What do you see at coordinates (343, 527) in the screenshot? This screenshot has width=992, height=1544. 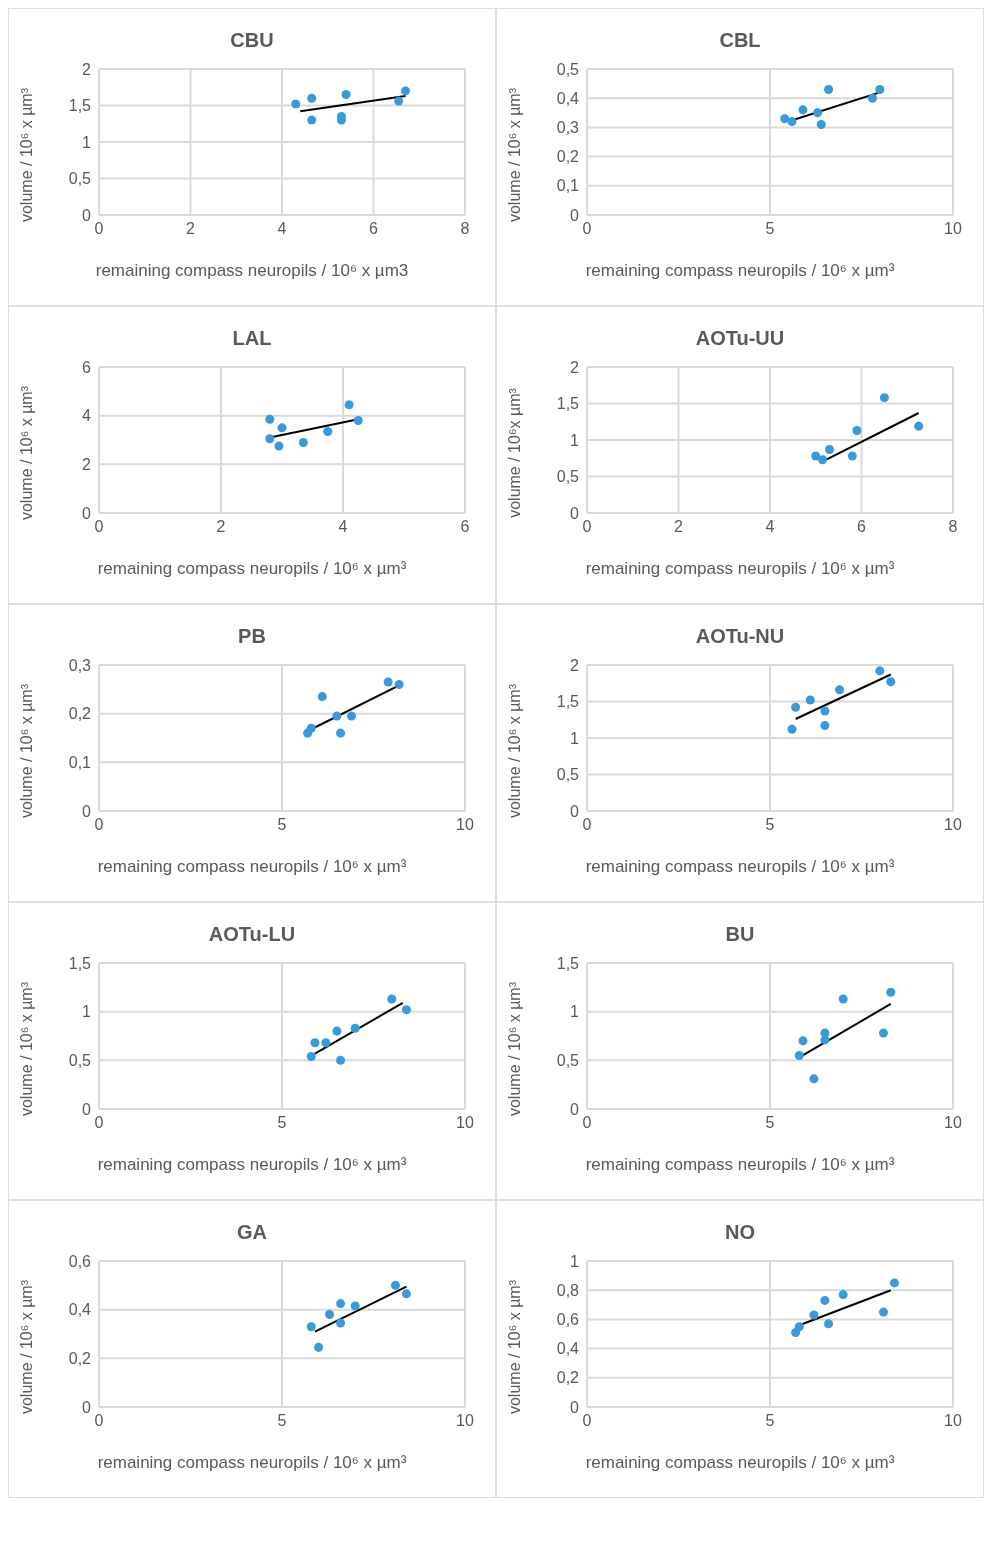 I see `x-tick-label: 4` at bounding box center [343, 527].